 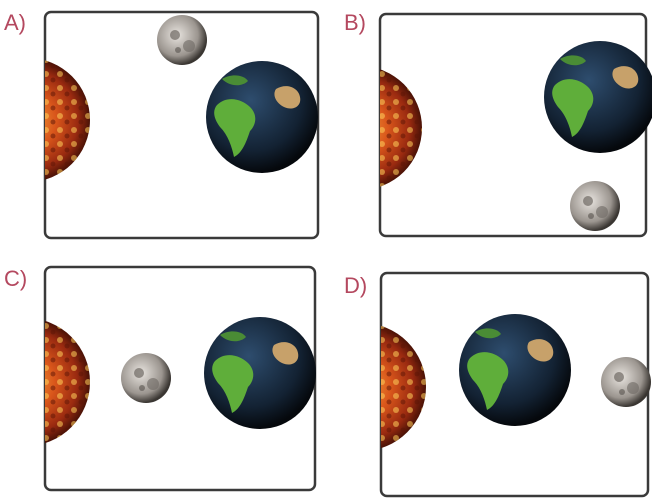 I want to click on panel-label: D), so click(x=355, y=285).